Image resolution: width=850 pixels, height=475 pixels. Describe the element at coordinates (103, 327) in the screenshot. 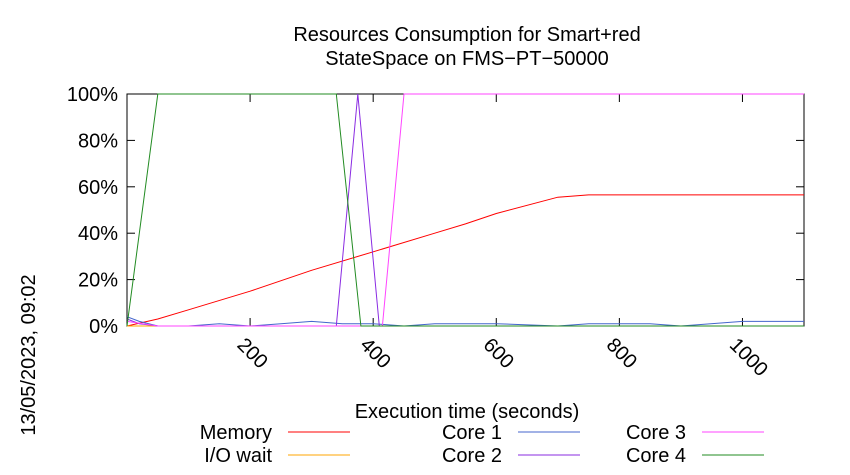

I see `y-tick-label: 0%` at that location.